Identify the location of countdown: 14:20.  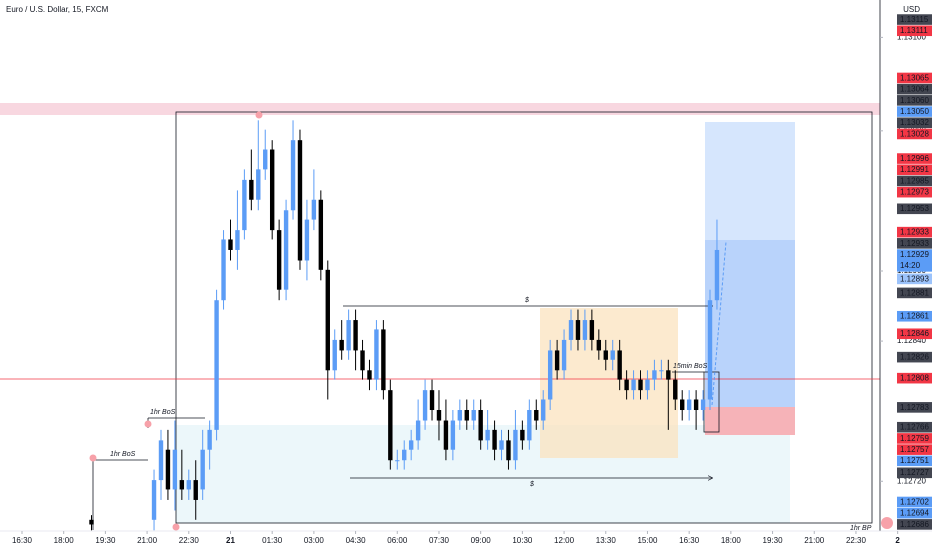
(910, 265).